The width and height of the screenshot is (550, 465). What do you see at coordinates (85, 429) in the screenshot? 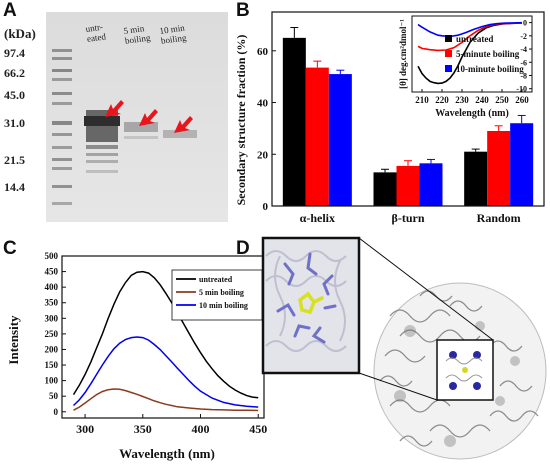
I see `x-tick-label: 300` at bounding box center [85, 429].